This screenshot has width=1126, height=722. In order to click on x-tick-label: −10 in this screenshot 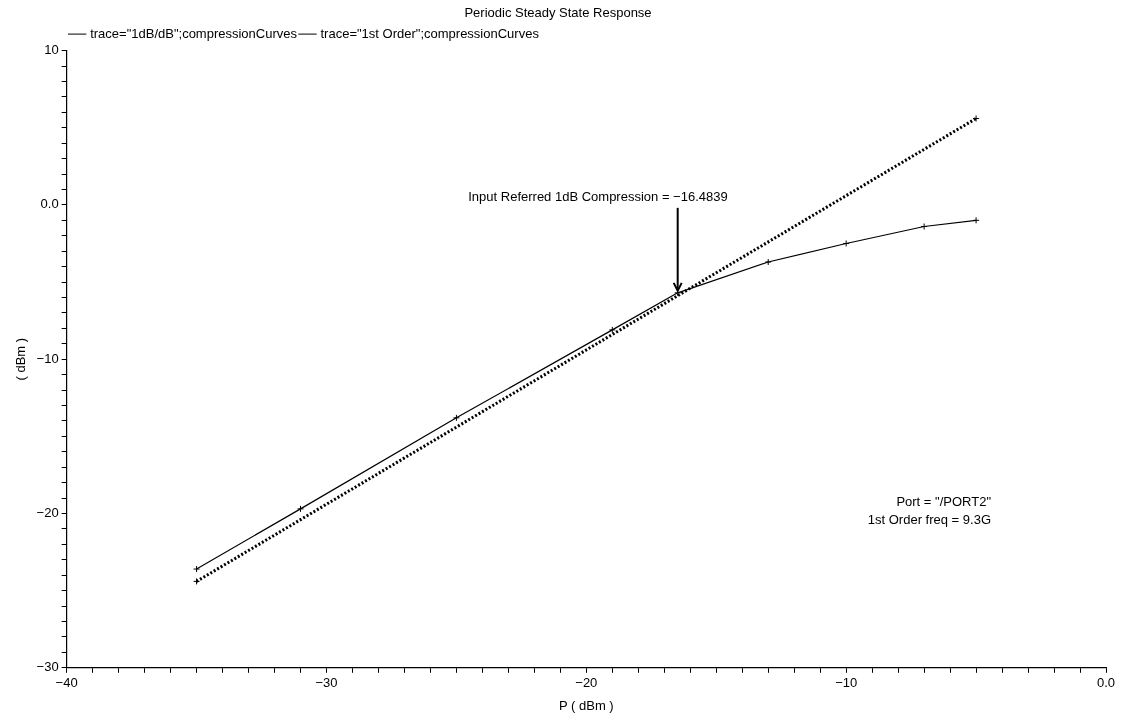, I will do `click(846, 683)`.